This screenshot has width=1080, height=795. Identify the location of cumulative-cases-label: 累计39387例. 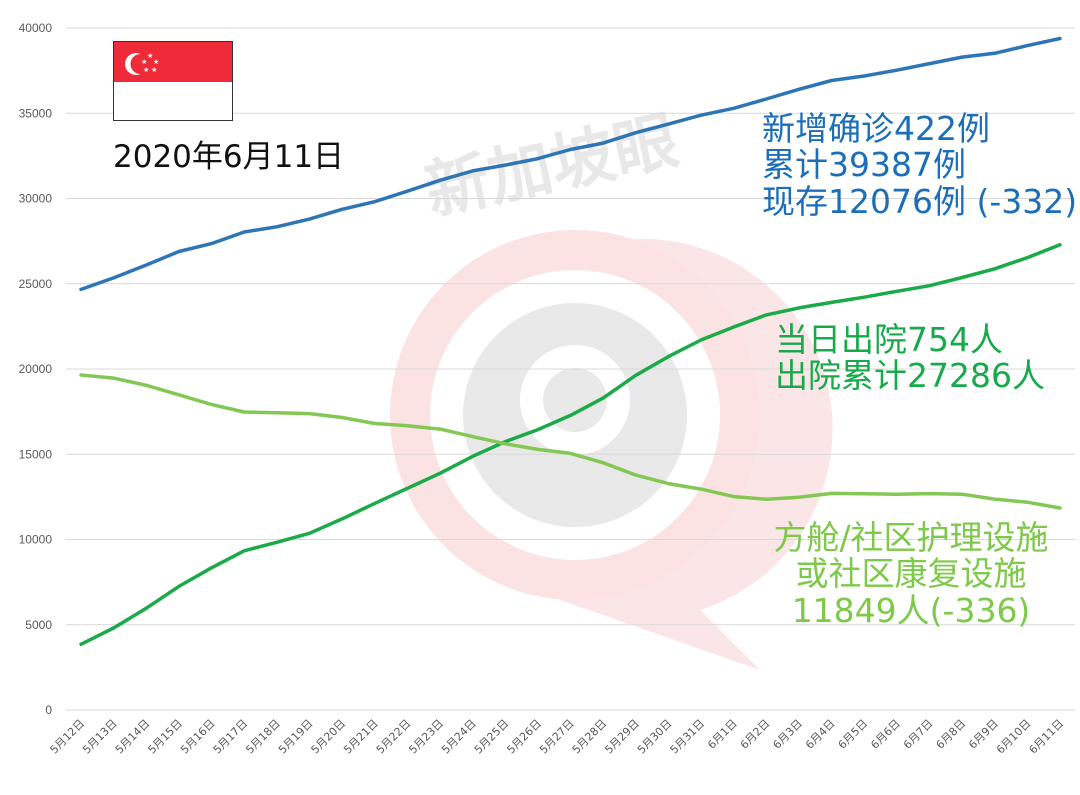
(864, 165).